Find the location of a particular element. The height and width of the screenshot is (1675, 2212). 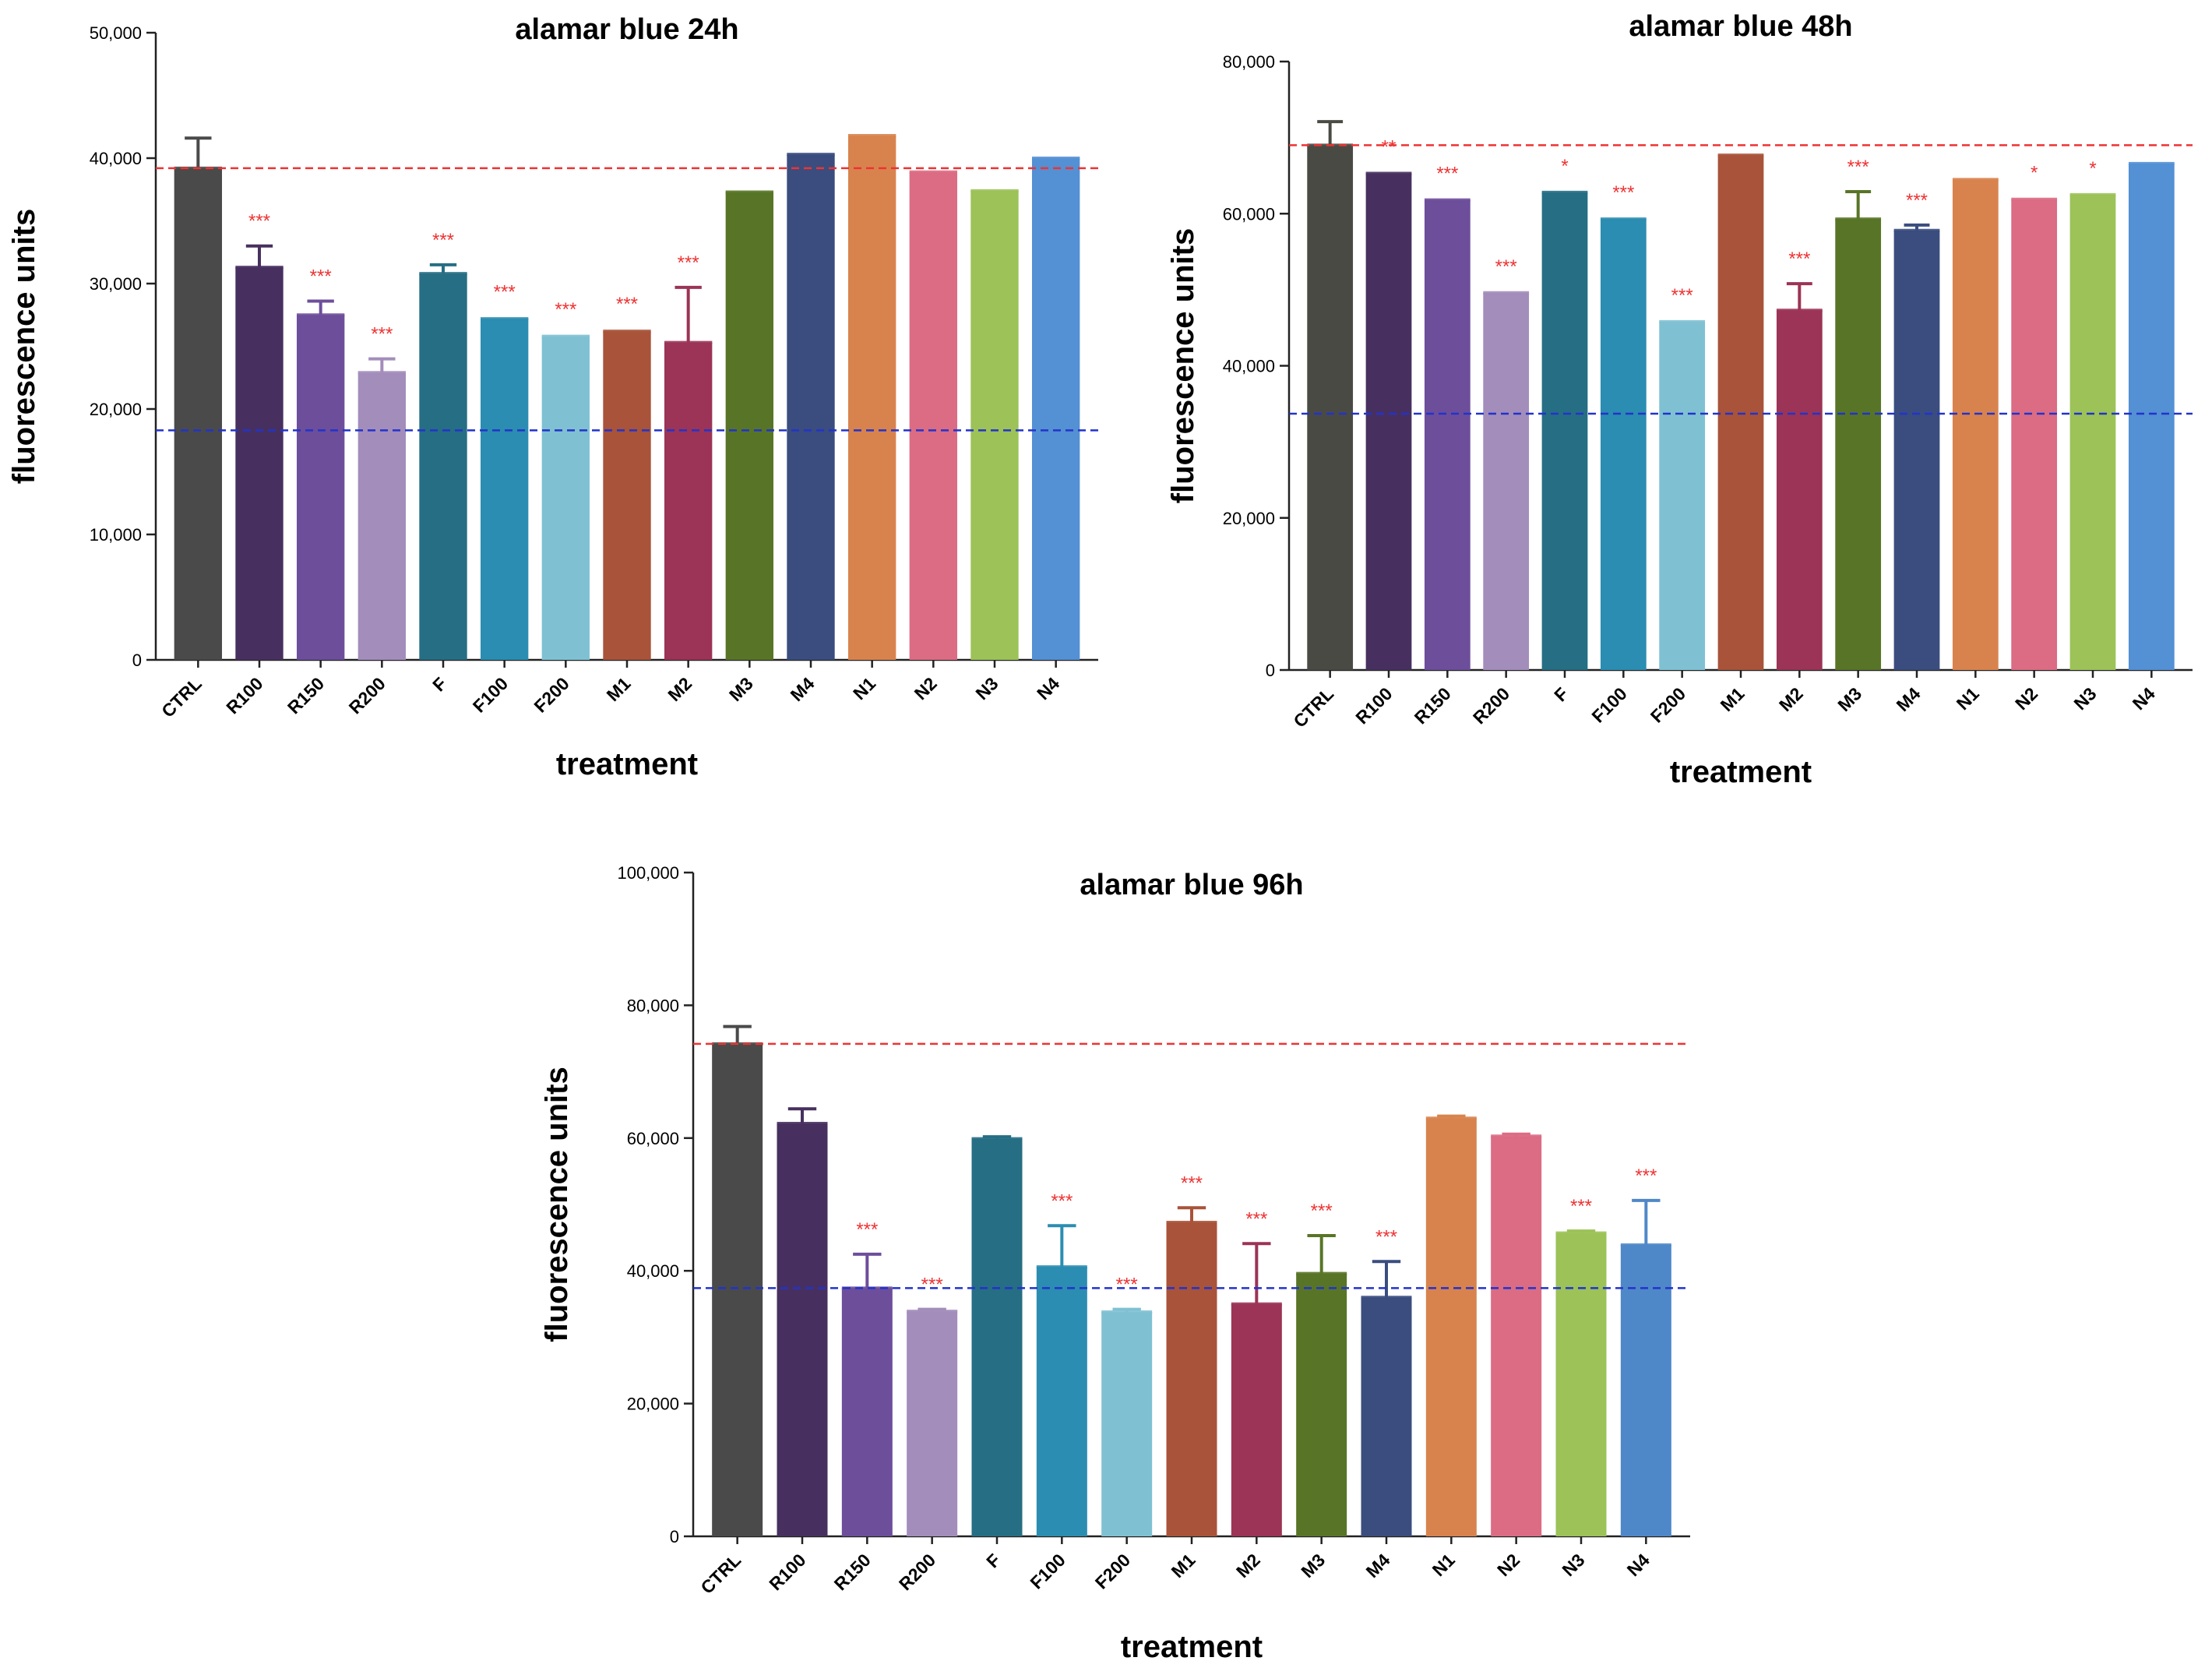

y-tick-label: 10,000 is located at coordinates (116, 535).